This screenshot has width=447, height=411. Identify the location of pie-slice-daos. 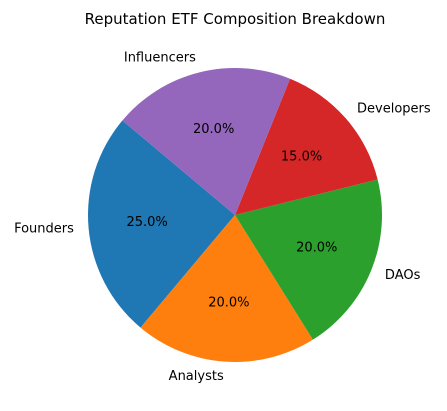
(308, 259).